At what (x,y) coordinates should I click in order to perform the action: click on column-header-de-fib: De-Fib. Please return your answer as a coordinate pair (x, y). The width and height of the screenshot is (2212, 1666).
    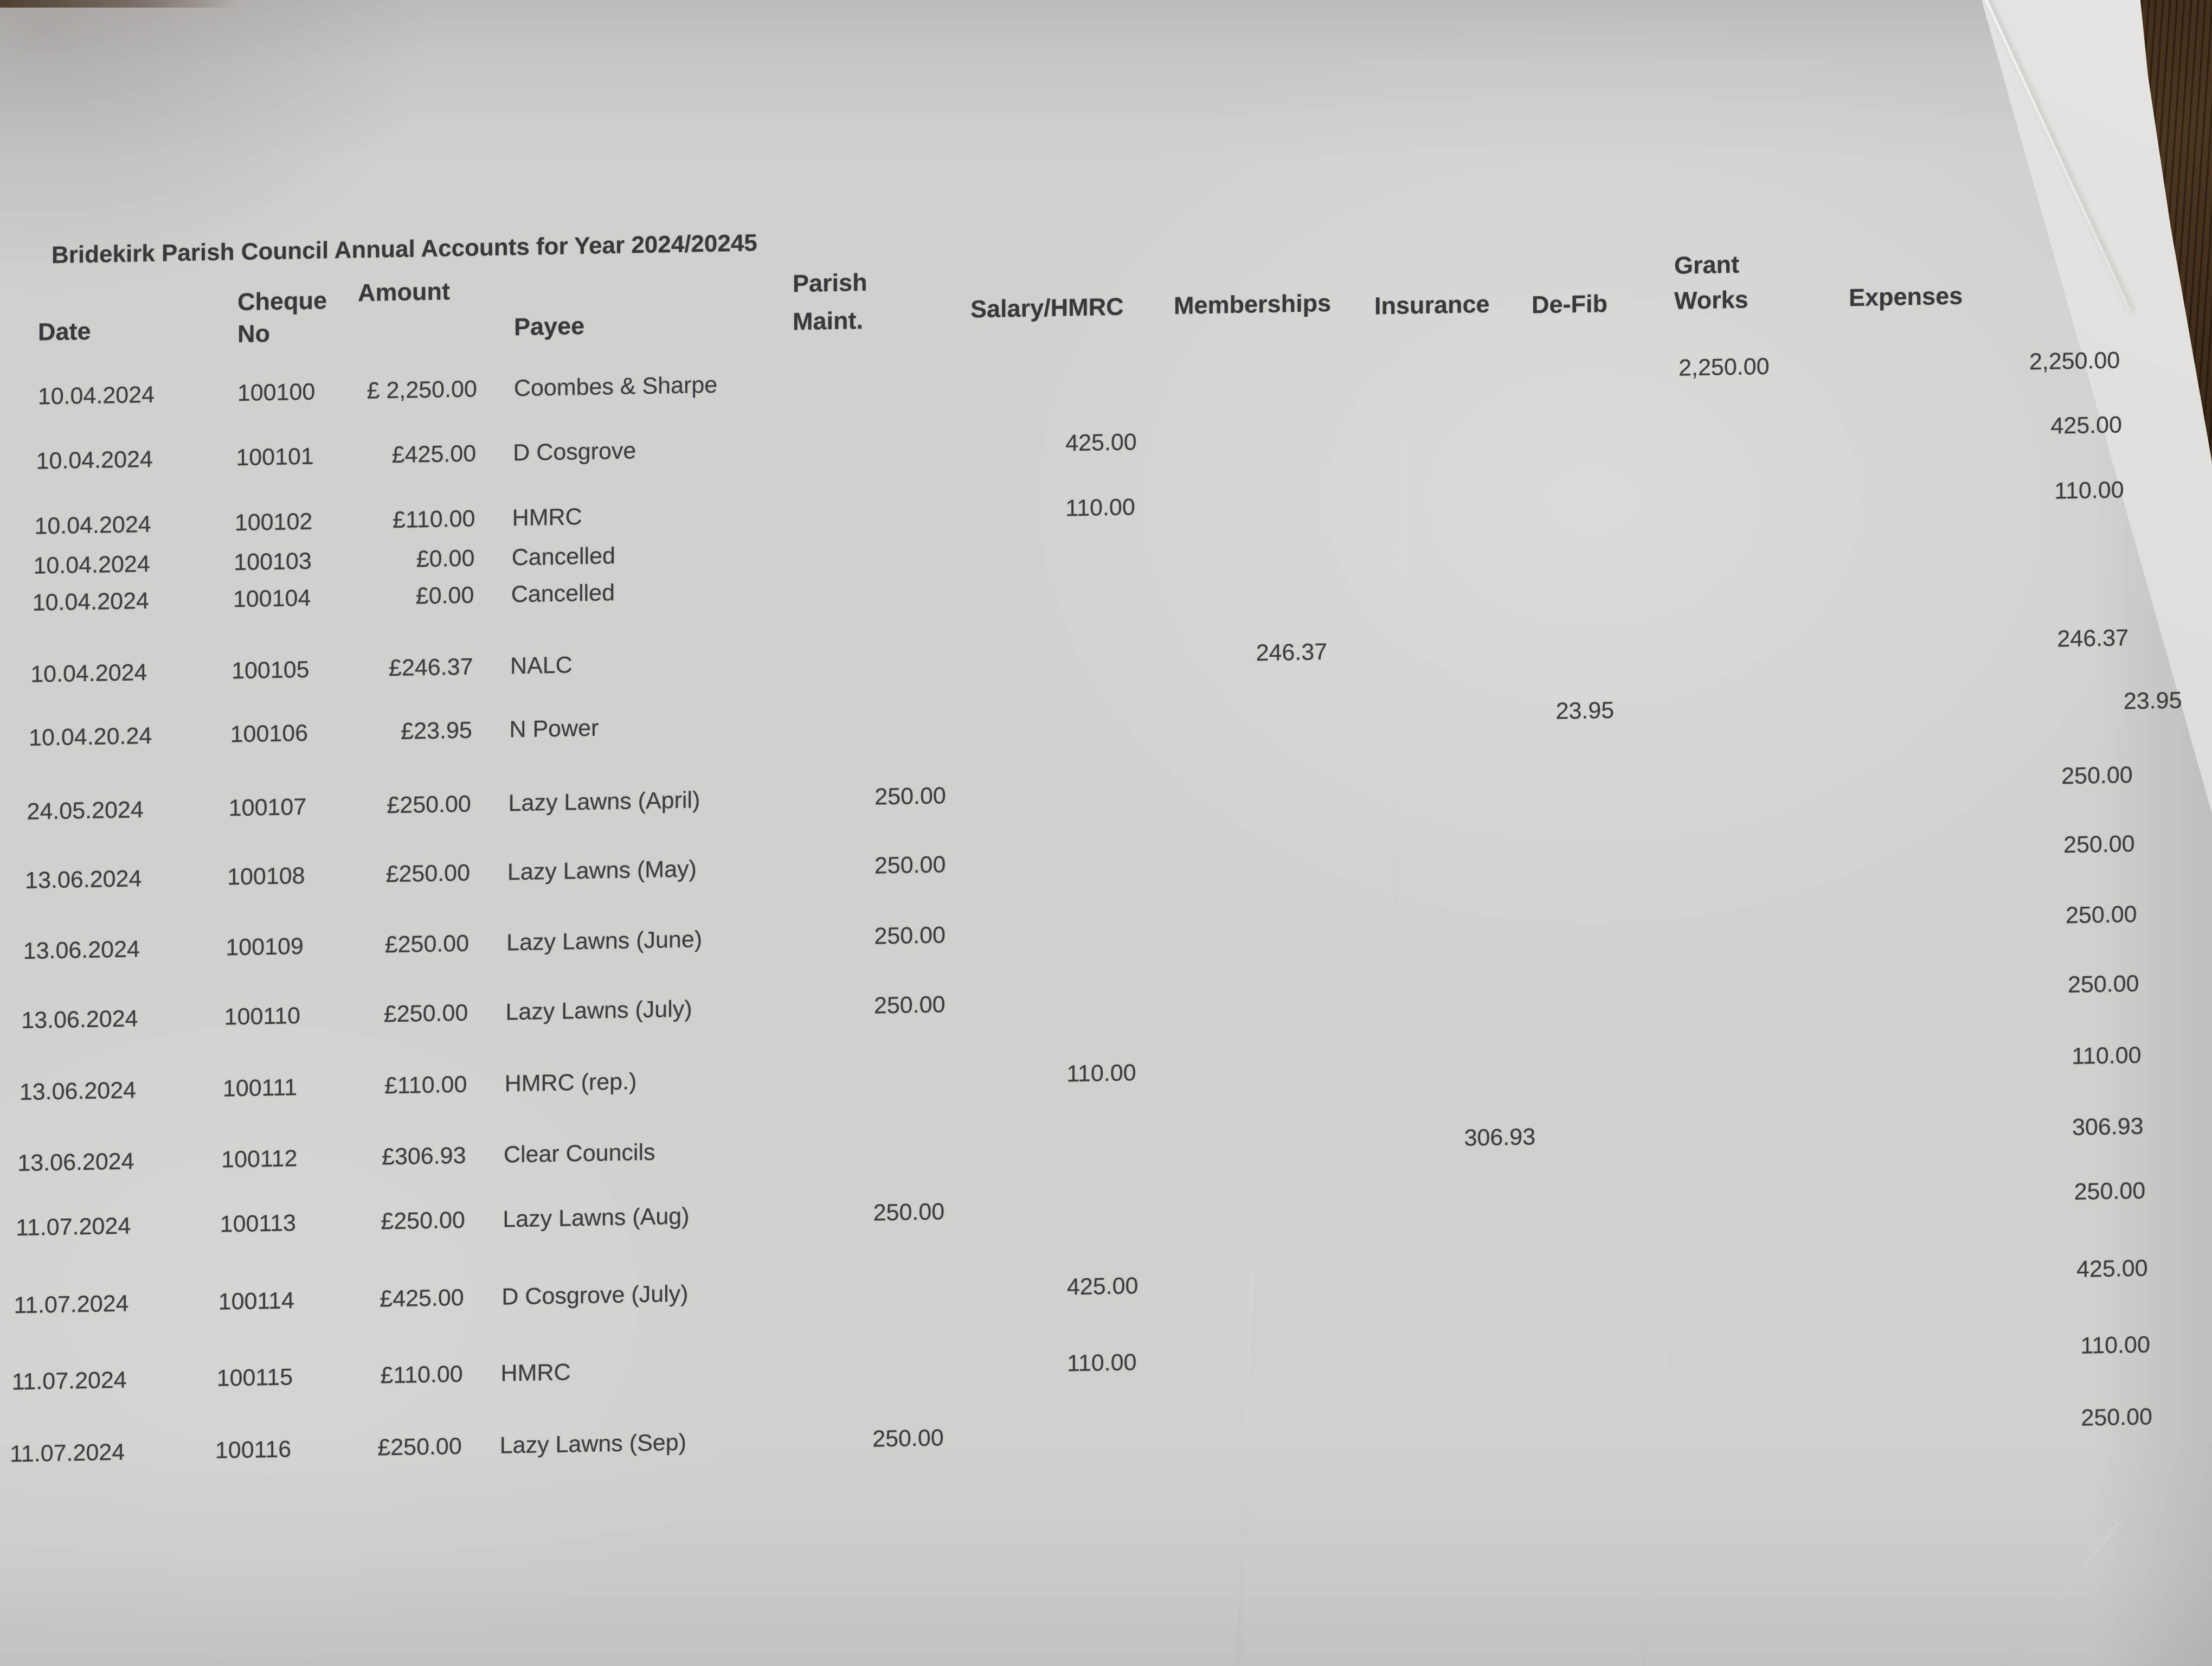
    Looking at the image, I should click on (1569, 304).